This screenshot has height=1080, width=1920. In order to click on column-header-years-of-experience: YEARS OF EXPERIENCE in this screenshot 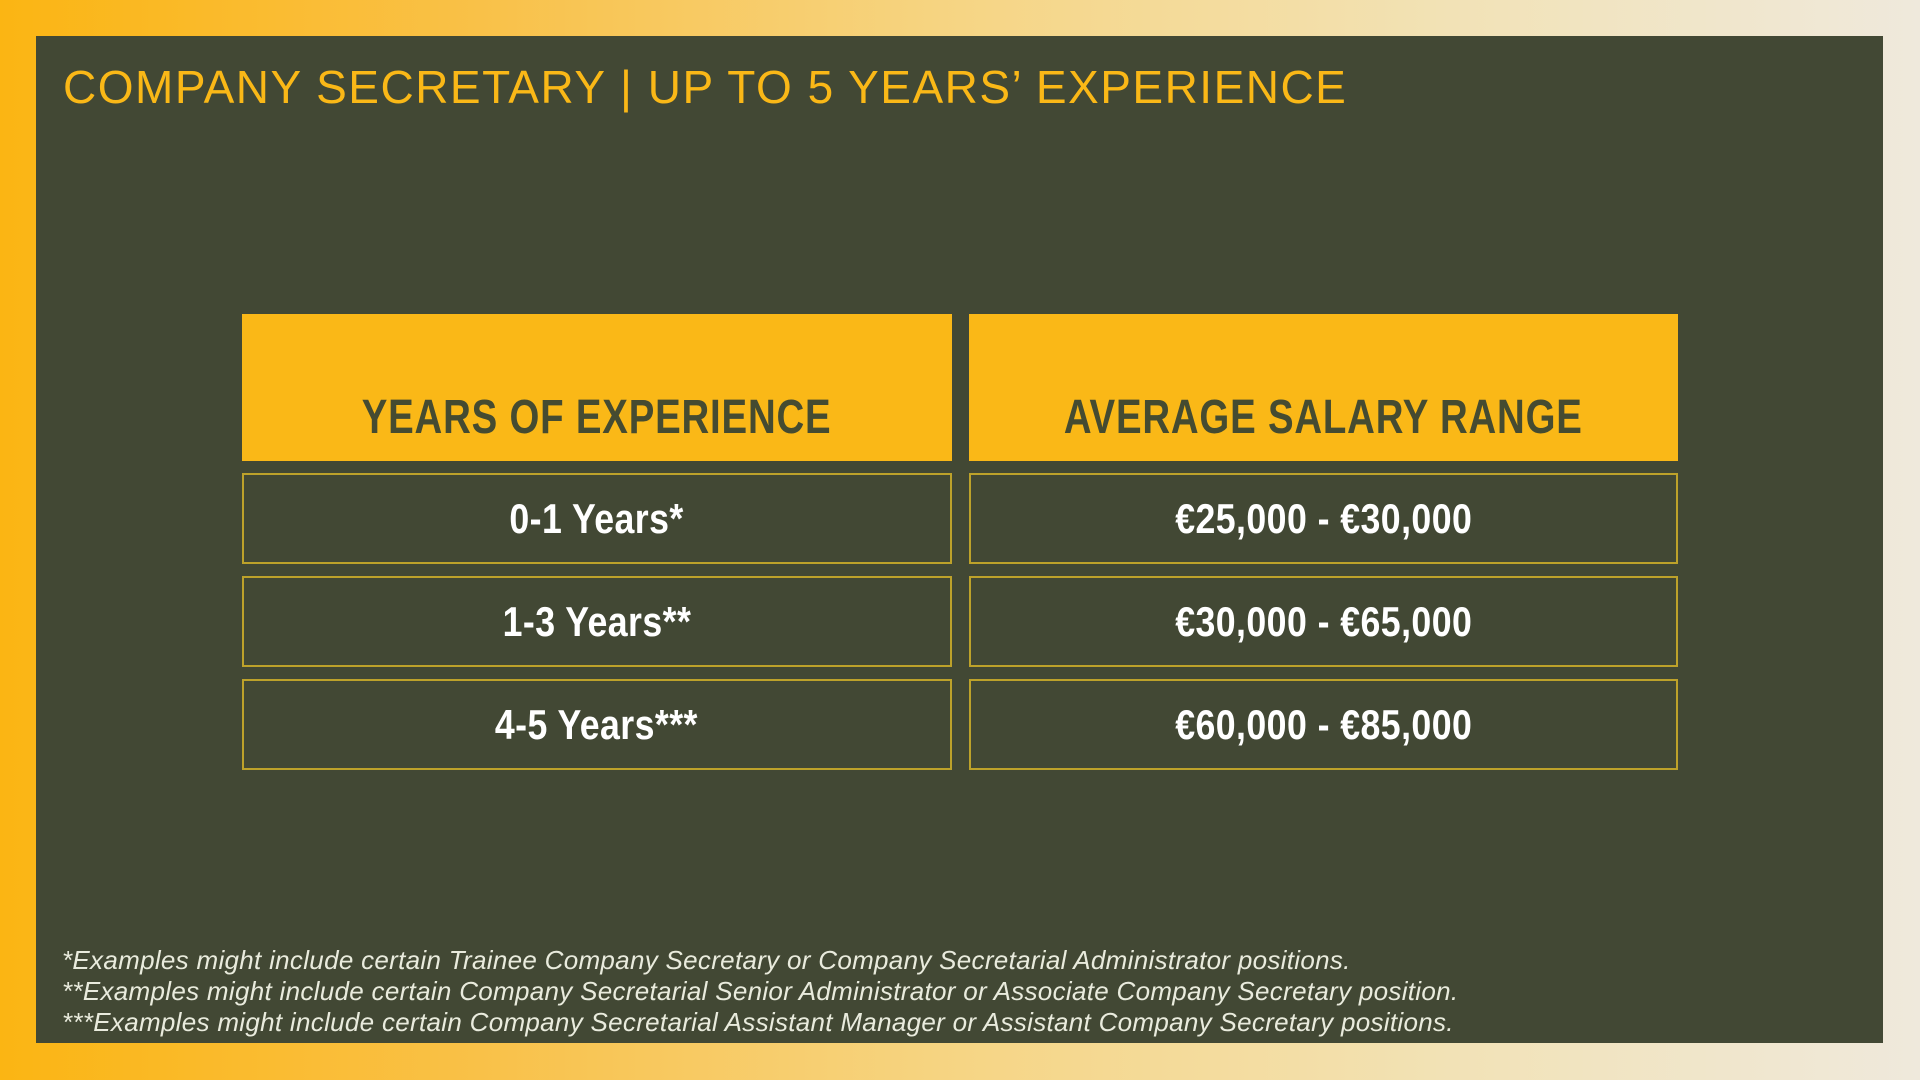, I will do `click(597, 387)`.